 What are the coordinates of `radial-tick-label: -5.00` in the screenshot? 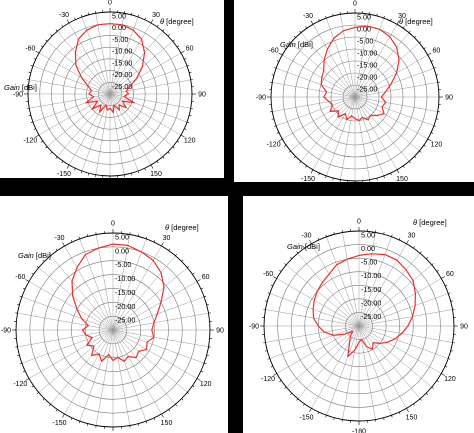 It's located at (365, 41).